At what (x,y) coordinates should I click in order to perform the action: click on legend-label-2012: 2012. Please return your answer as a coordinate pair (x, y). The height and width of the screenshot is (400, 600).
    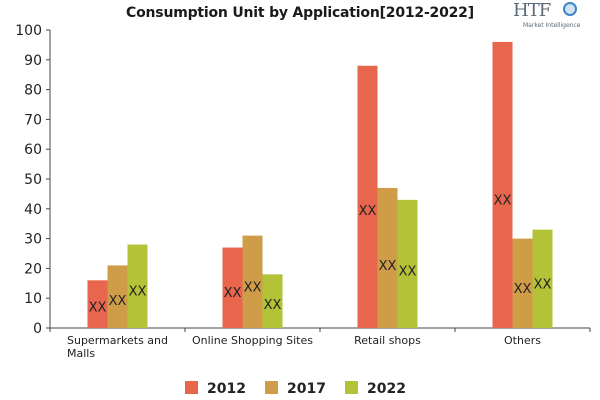
    Looking at the image, I should click on (226, 389).